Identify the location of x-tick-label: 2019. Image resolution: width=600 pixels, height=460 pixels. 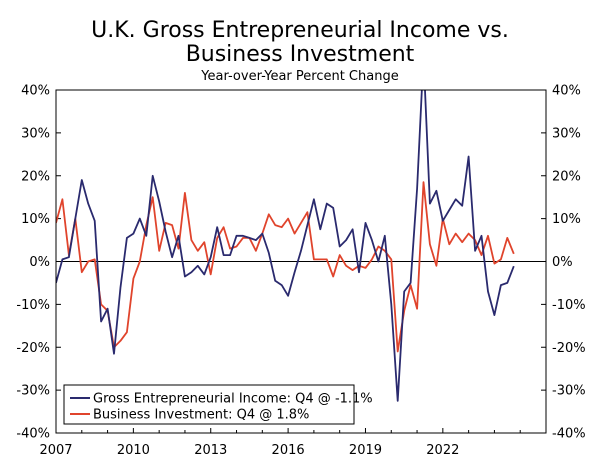
(365, 450).